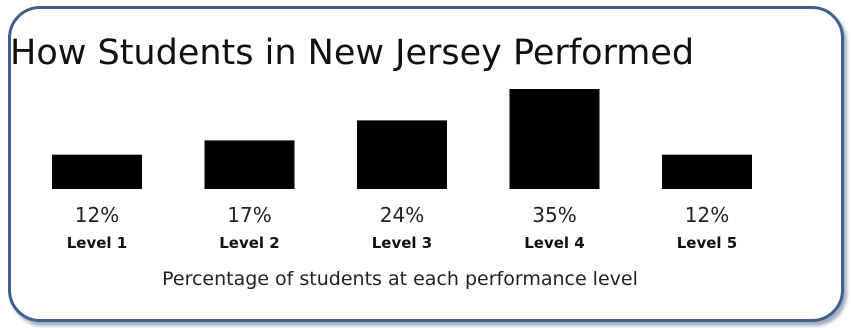 Image resolution: width=852 pixels, height=328 pixels. I want to click on category-label: Level 5, so click(707, 243).